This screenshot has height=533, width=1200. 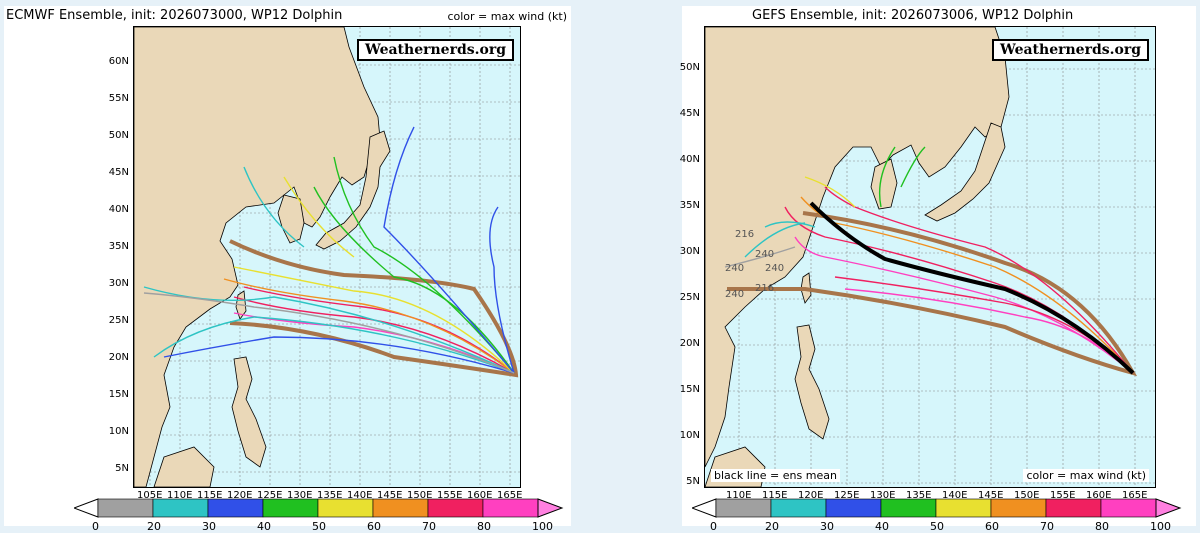 I want to click on colorbar-label: 20, so click(x=772, y=526).